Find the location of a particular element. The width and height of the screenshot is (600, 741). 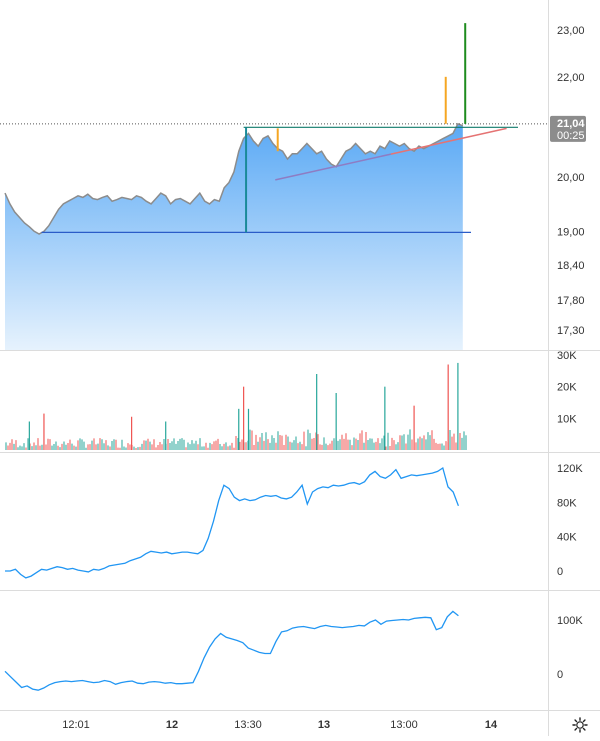

indicator-2-line is located at coordinates (231, 650).